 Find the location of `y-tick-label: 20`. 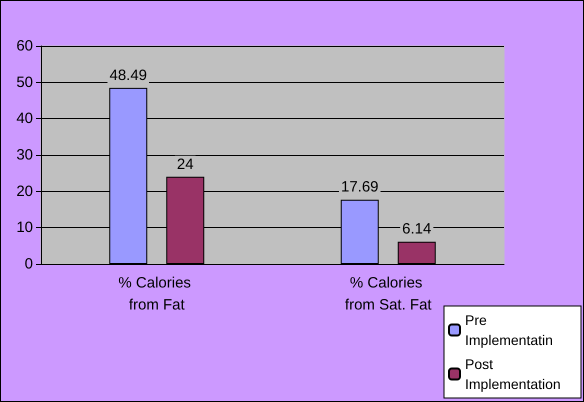

y-tick-label: 20 is located at coordinates (24, 191).